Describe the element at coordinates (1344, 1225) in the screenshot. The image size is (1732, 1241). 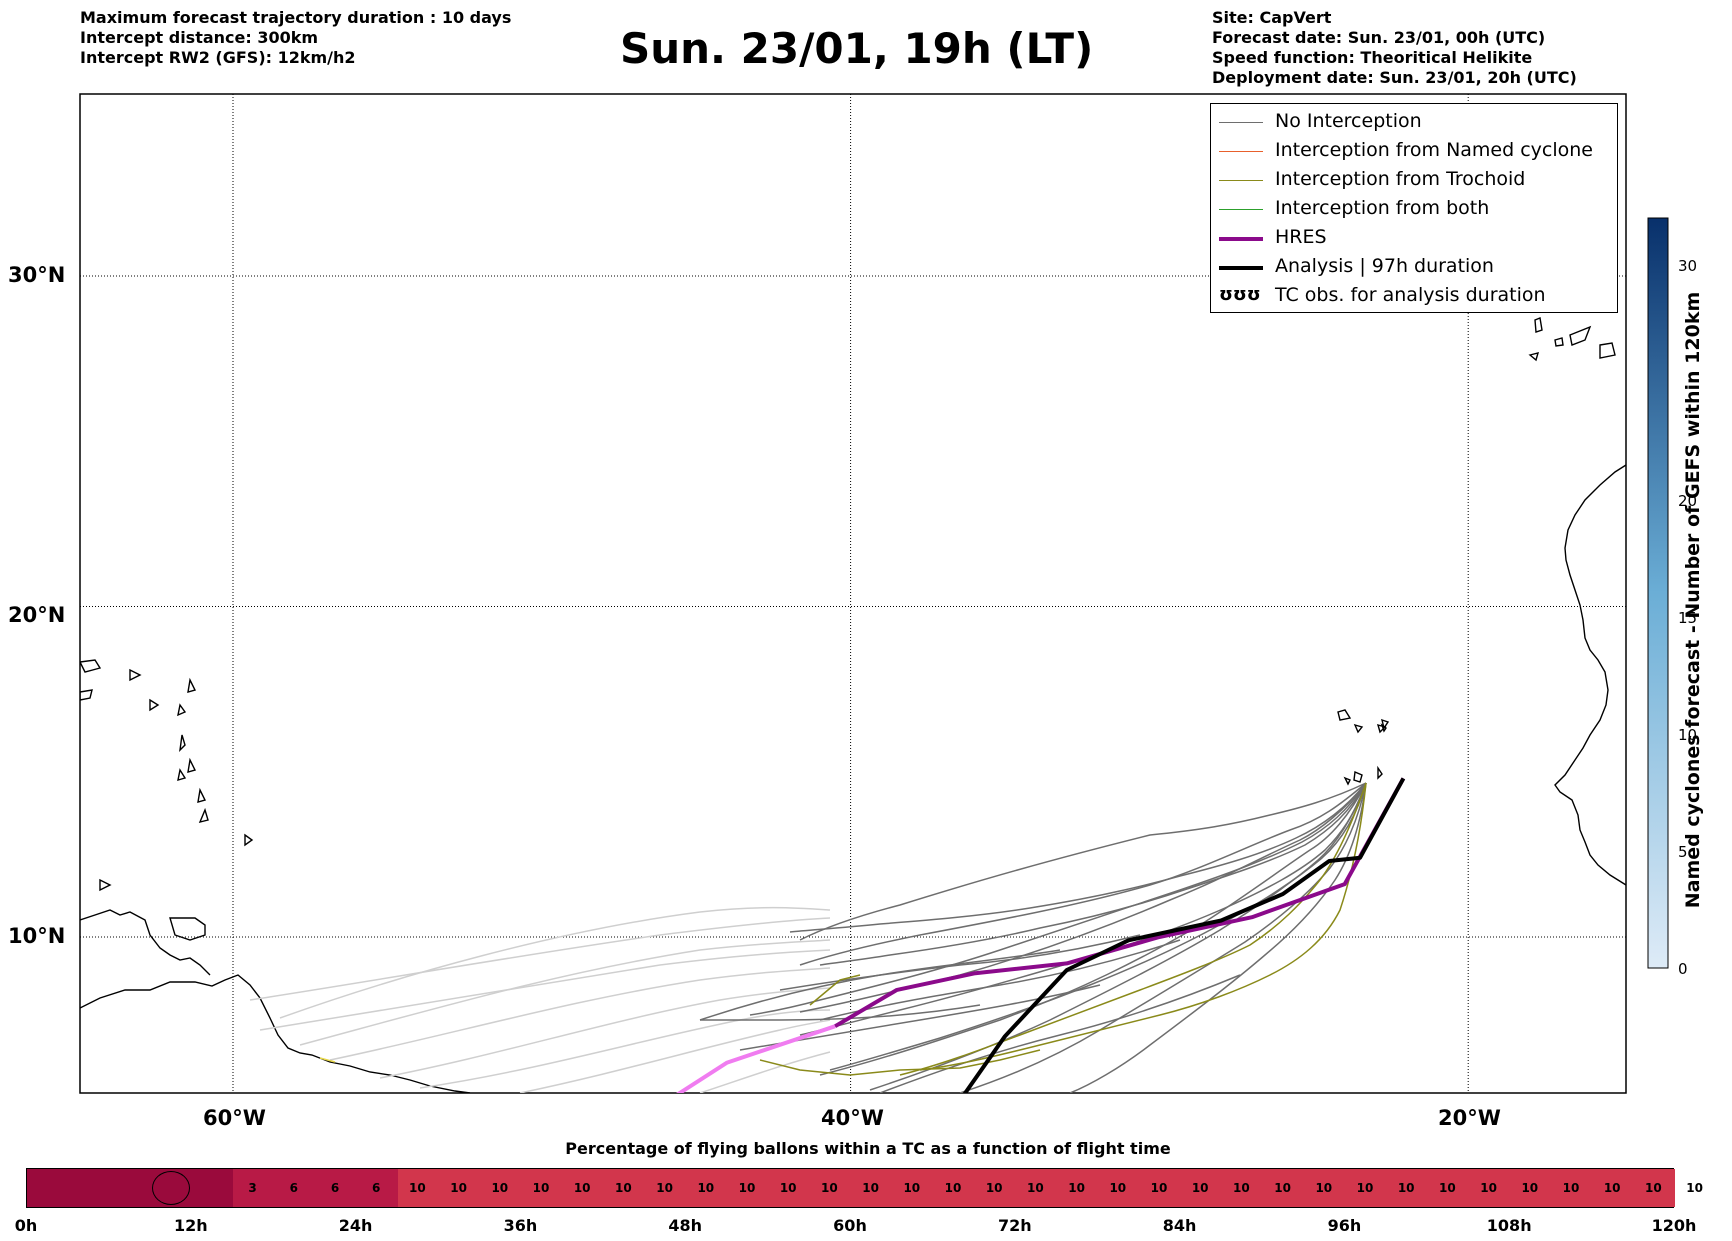
I see `timeline-hour-label: 96h` at that location.